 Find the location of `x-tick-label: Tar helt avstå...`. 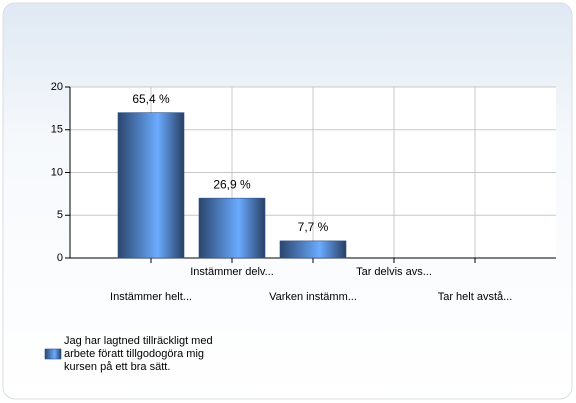

x-tick-label: Tar helt avstå... is located at coordinates (475, 297).